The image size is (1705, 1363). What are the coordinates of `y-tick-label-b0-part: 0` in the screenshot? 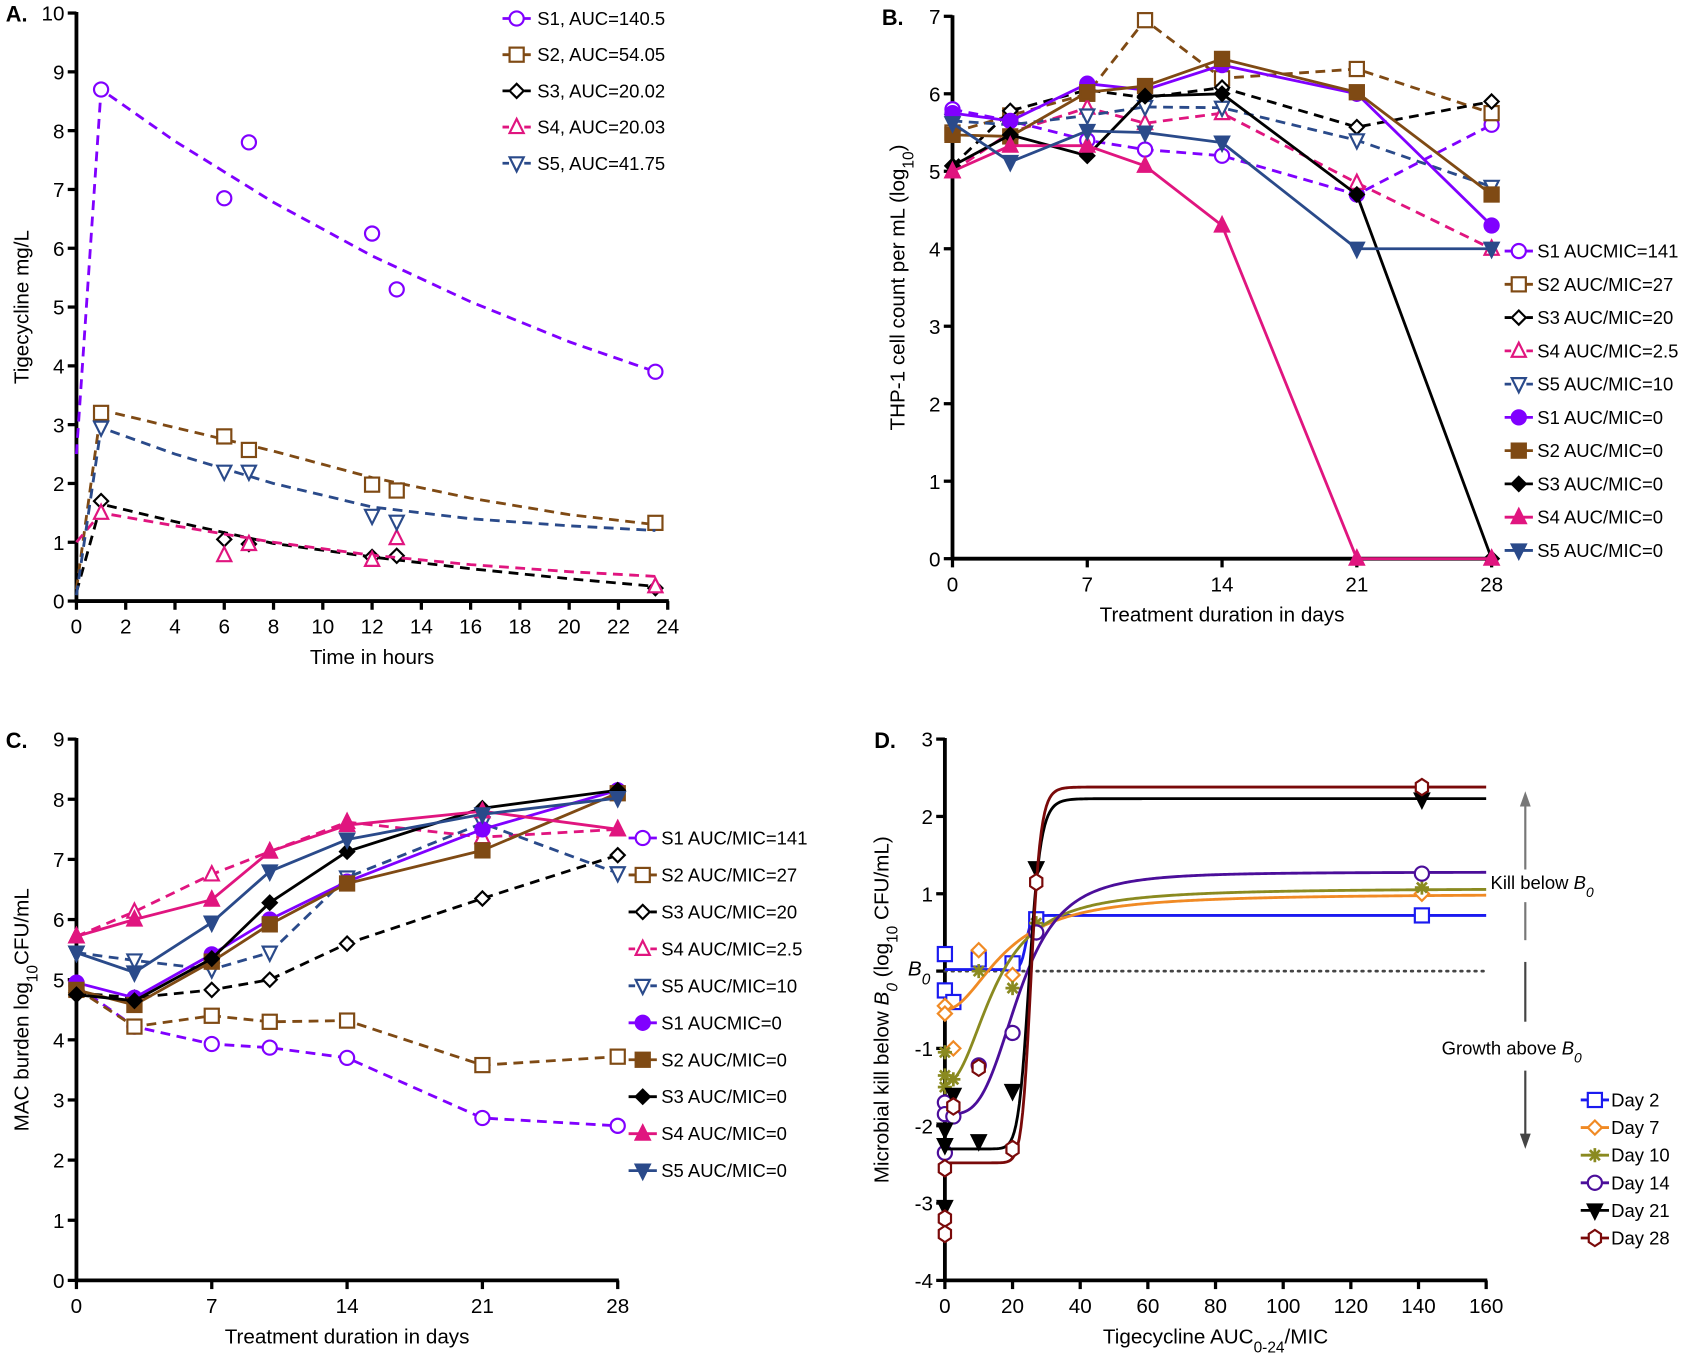 It's located at (926, 979).